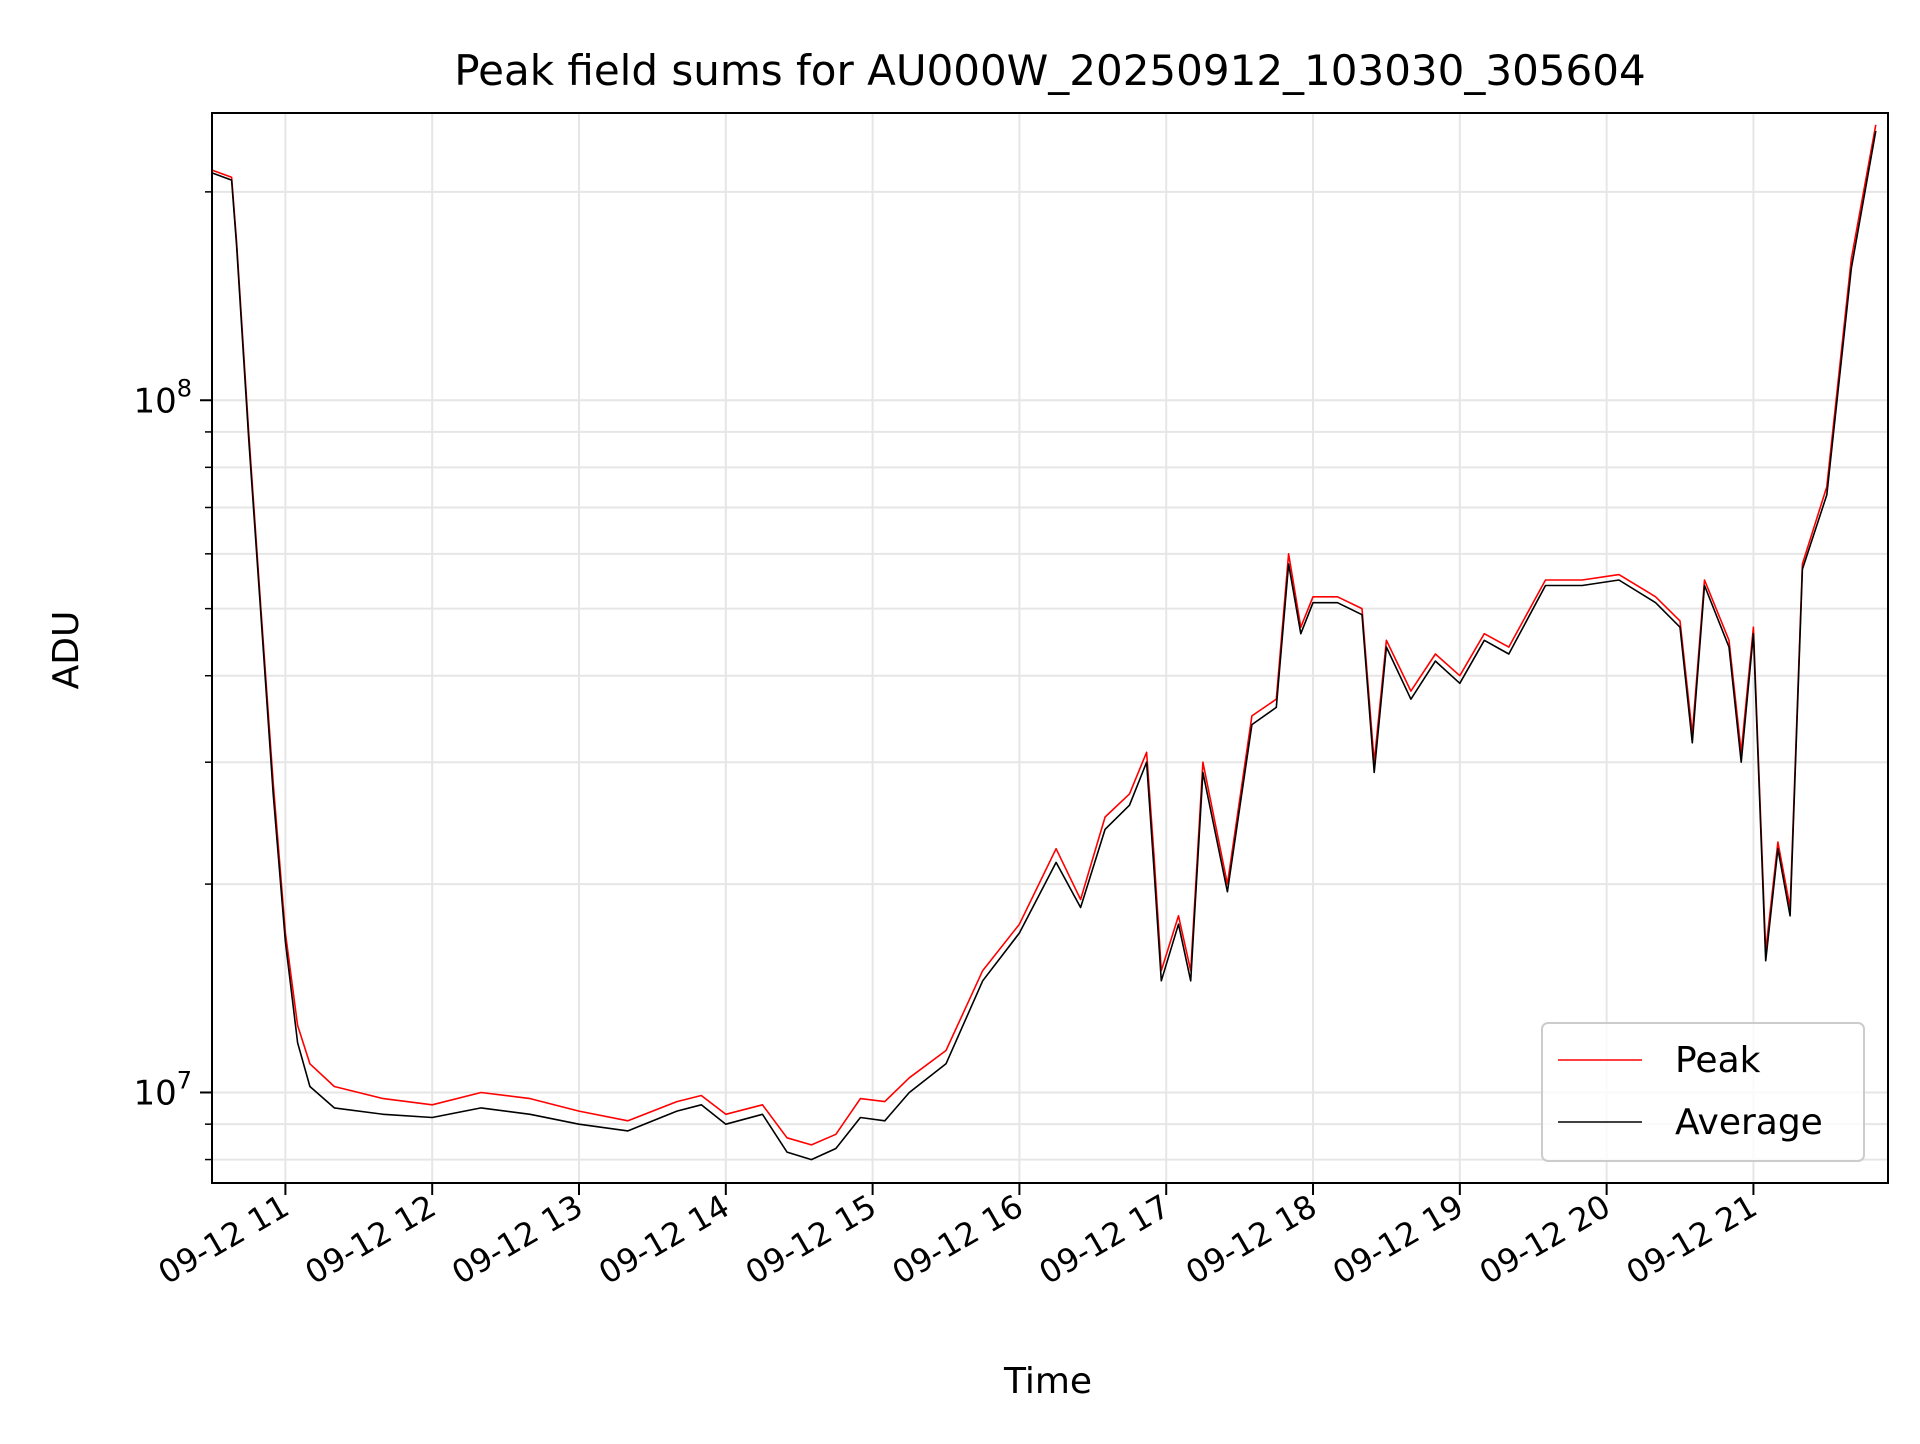  I want to click on y-tick-label: 10⁷, so click(162, 1089).